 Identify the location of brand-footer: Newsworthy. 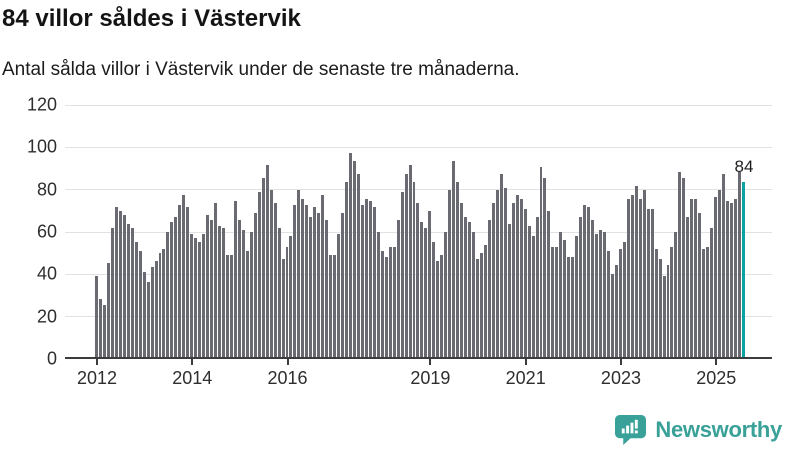
(698, 429).